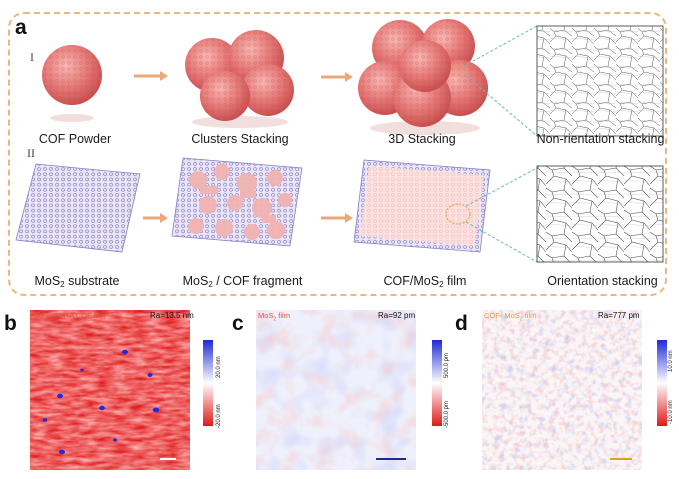  What do you see at coordinates (172, 315) in the screenshot?
I see `panel-b-ra: Ra=13.5 nm` at bounding box center [172, 315].